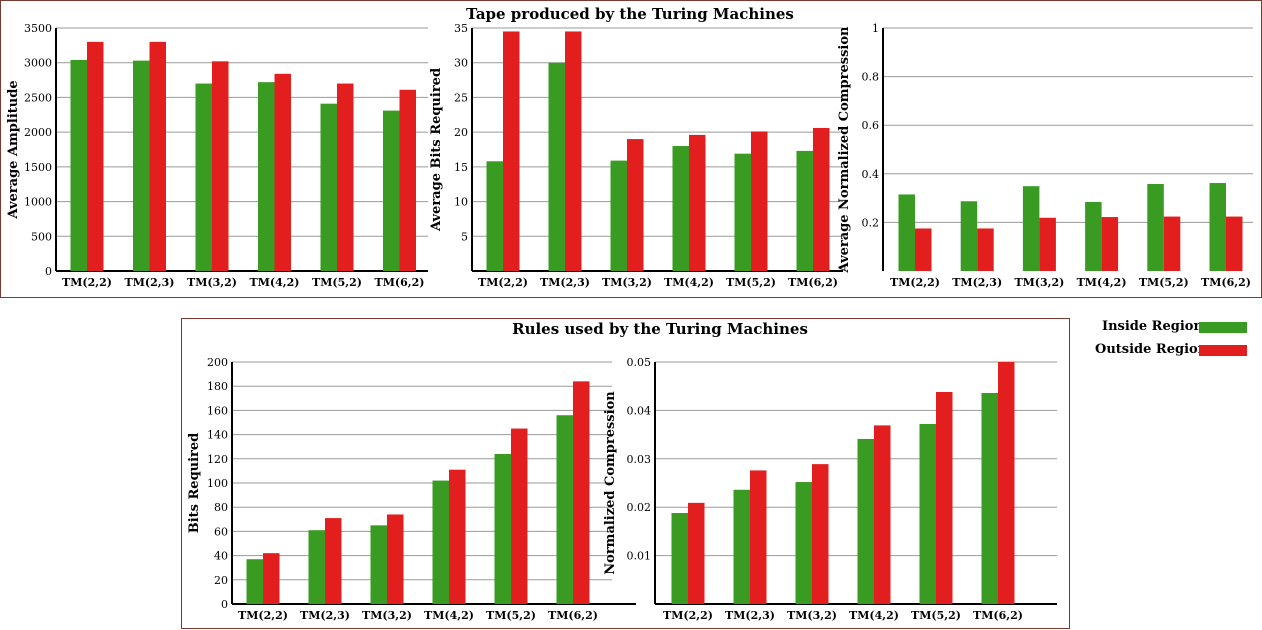  Describe the element at coordinates (48, 271) in the screenshot. I see `y-tick-label: 0` at that location.